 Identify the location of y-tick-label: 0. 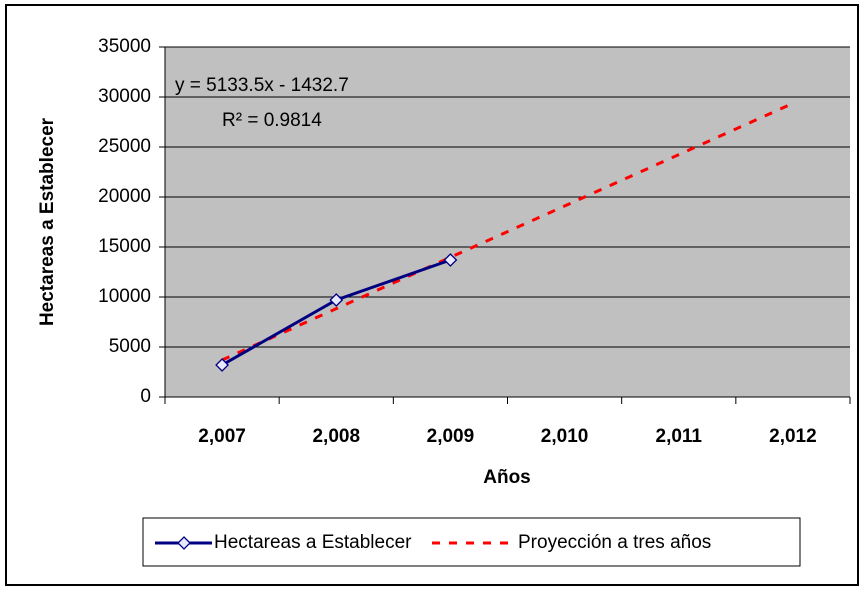
(145, 396).